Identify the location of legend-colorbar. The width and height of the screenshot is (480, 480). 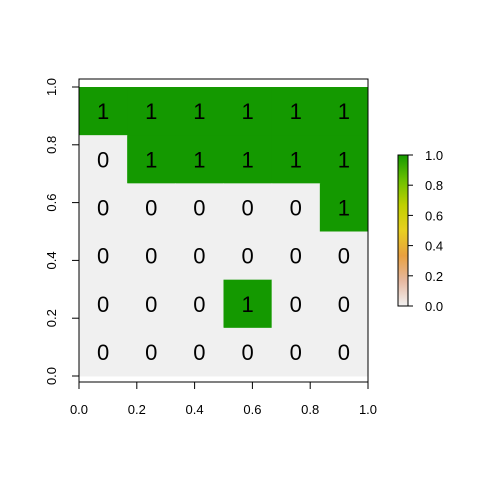
(403, 230).